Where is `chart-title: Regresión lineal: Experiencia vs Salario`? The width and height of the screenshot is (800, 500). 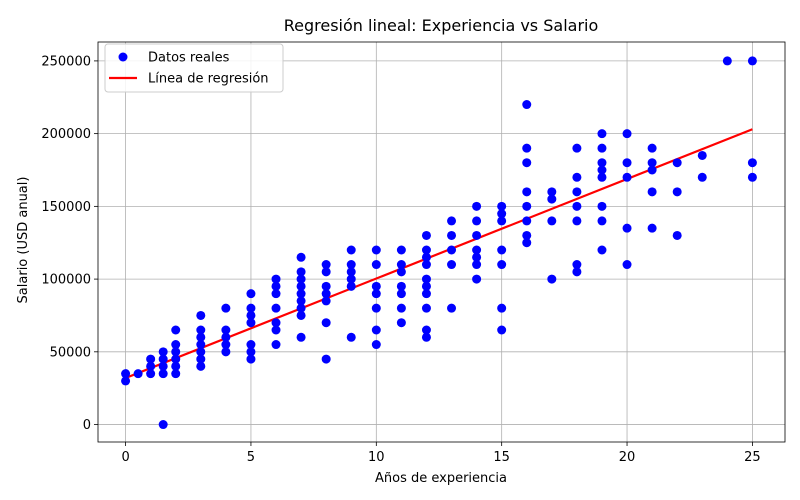
chart-title: Regresión lineal: Experiencia vs Salario is located at coordinates (441, 25).